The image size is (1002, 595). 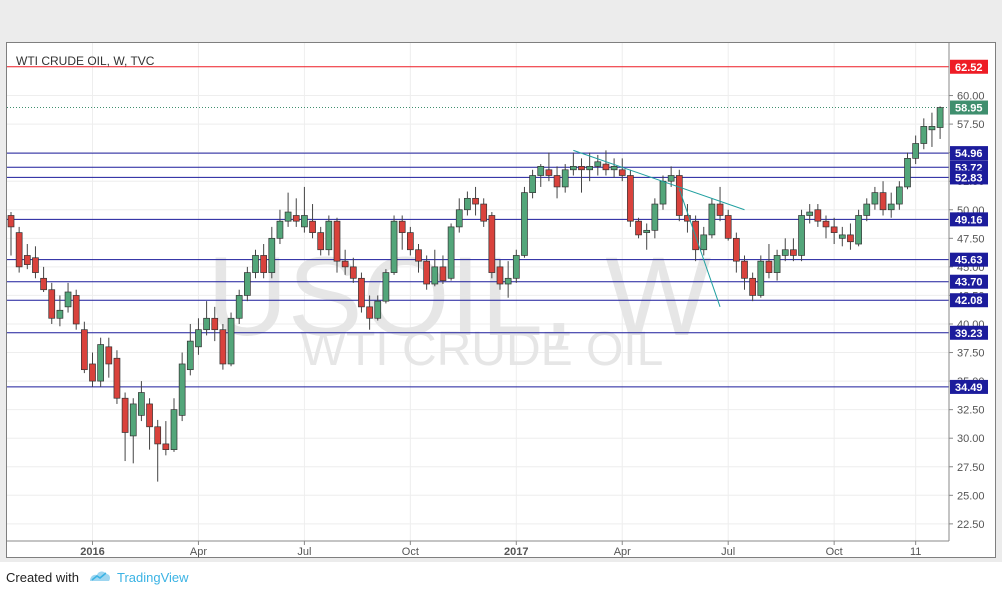 I want to click on price-tick-label: 32.50, so click(x=971, y=411).